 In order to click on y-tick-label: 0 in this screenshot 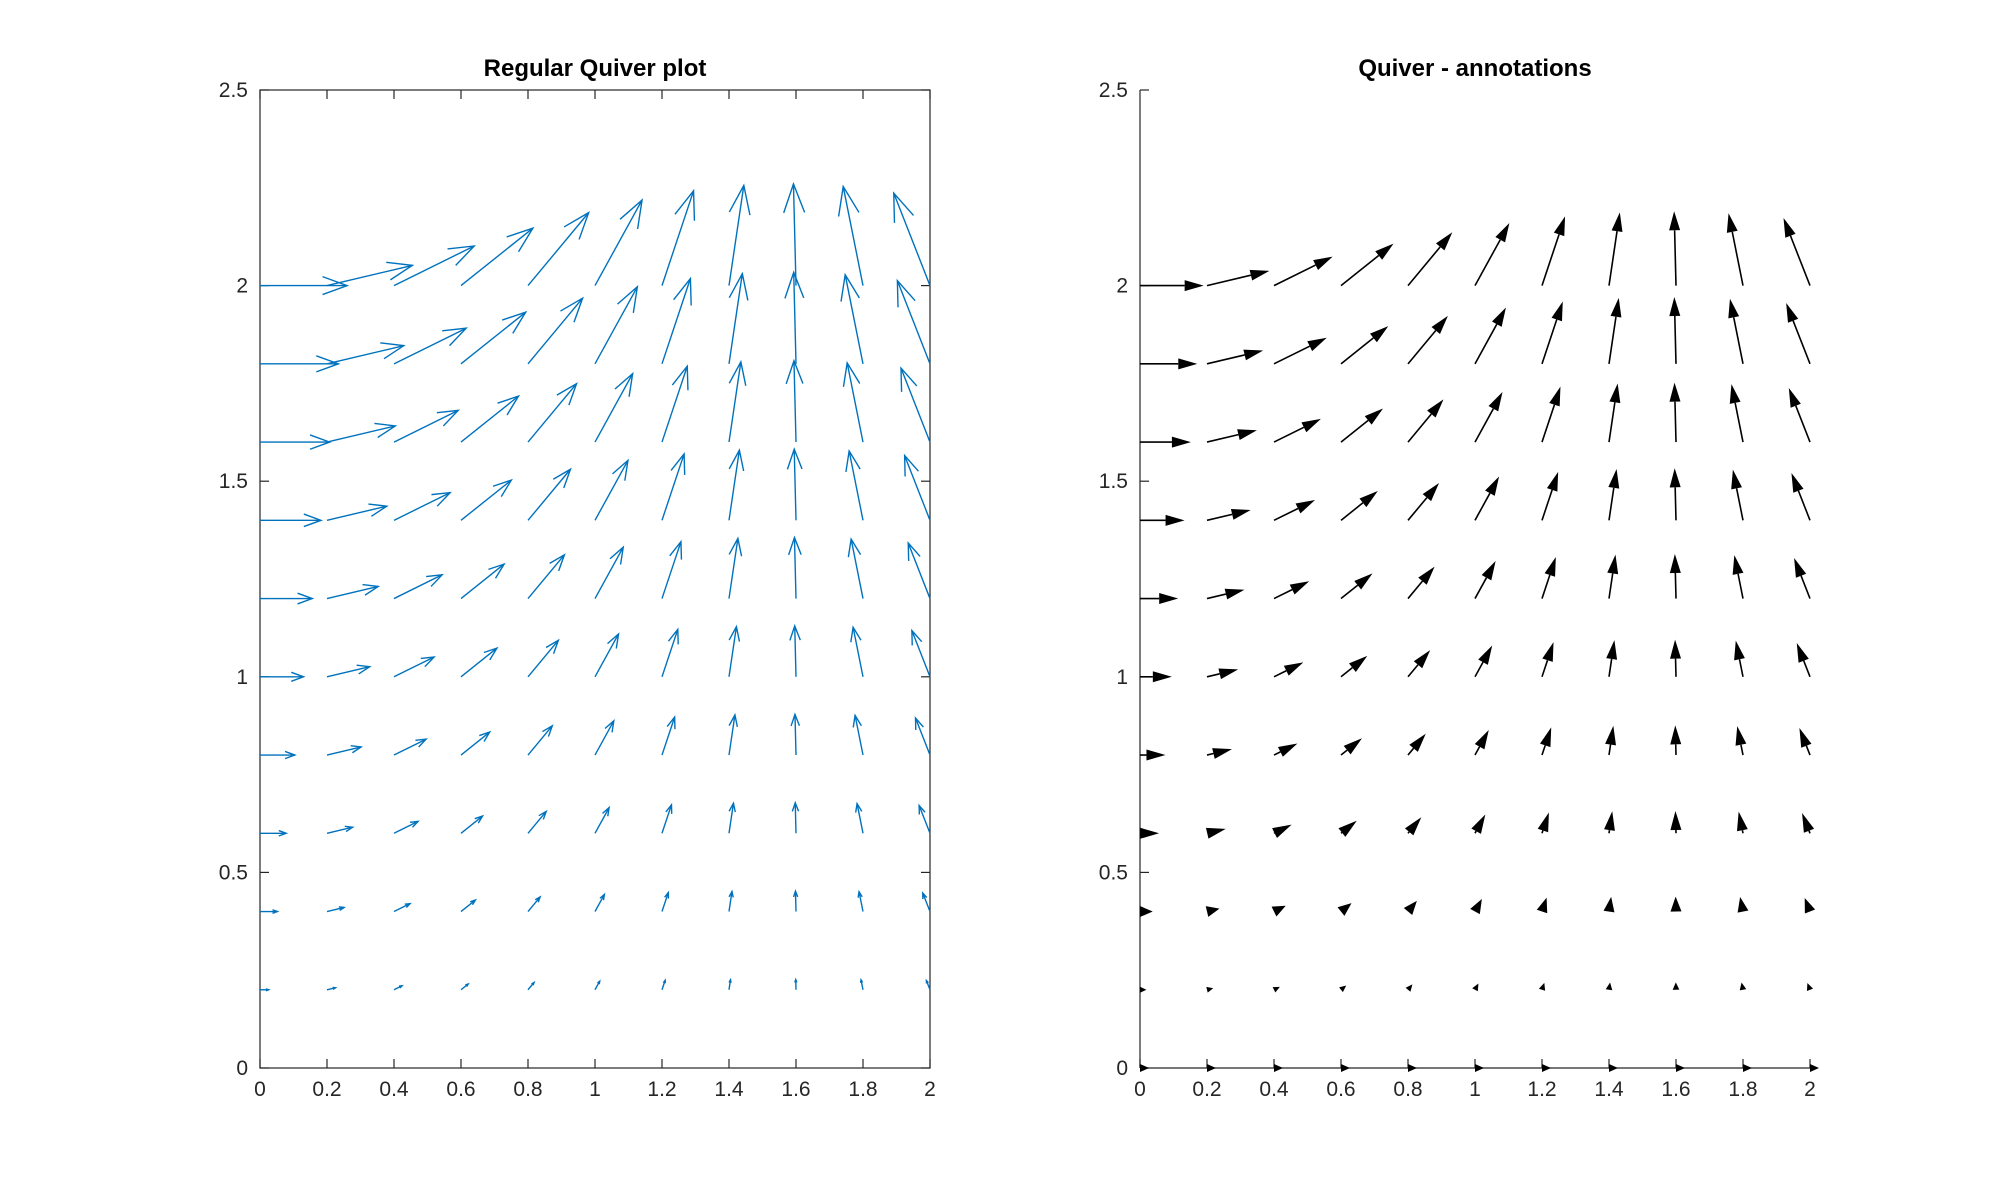, I will do `click(1122, 1068)`.